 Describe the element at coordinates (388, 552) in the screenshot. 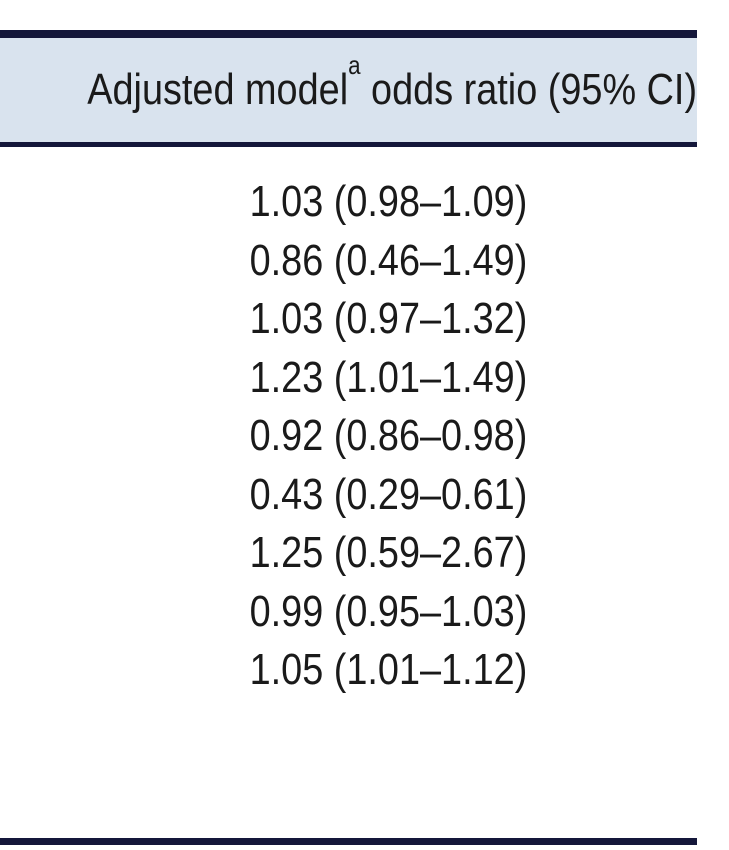

I see `odds-ratio-cell: 1.25 (0.59–2.67)` at that location.